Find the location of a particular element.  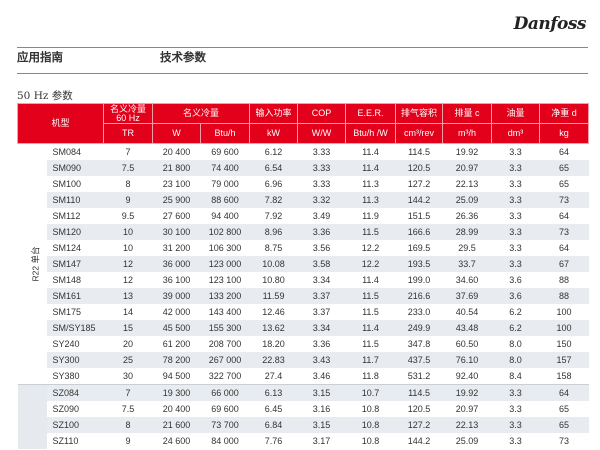

value-cell: 6.2 is located at coordinates (515, 312).